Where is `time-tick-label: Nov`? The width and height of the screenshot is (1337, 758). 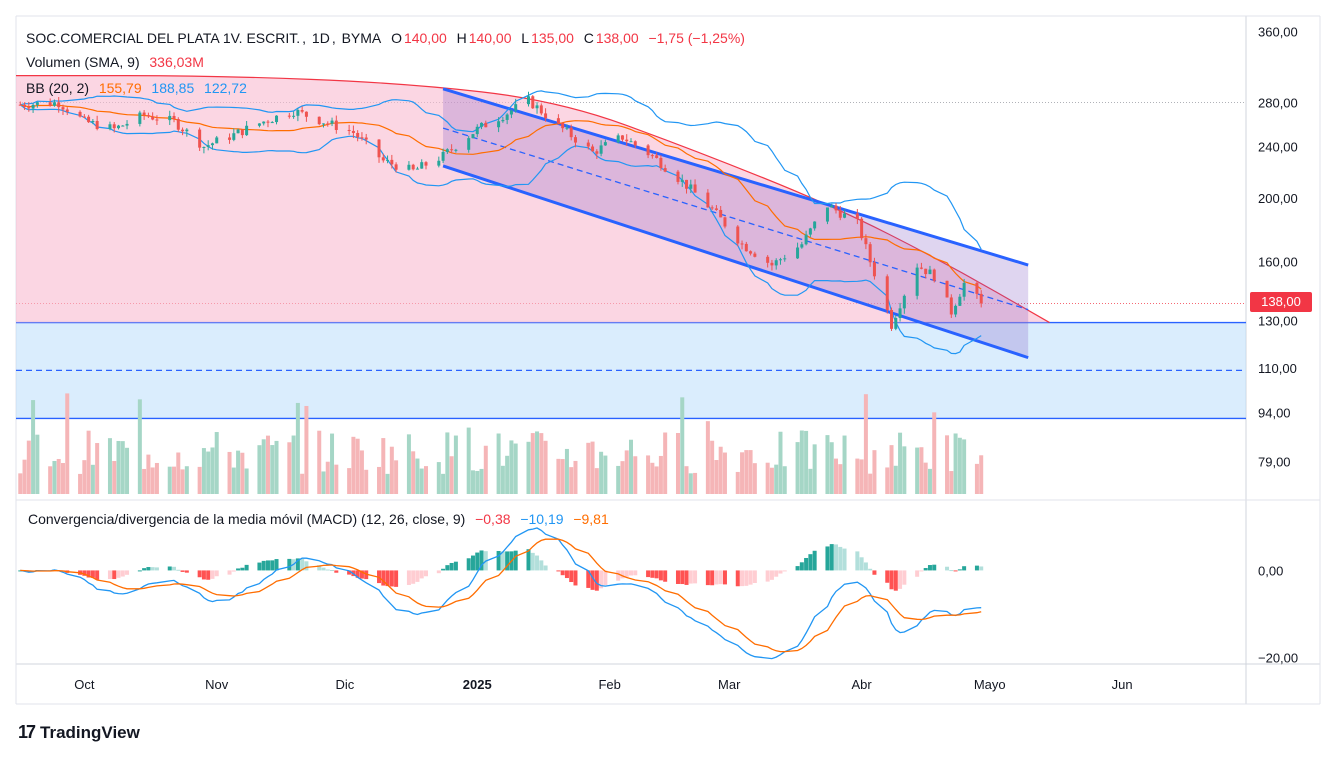
time-tick-label: Nov is located at coordinates (217, 684).